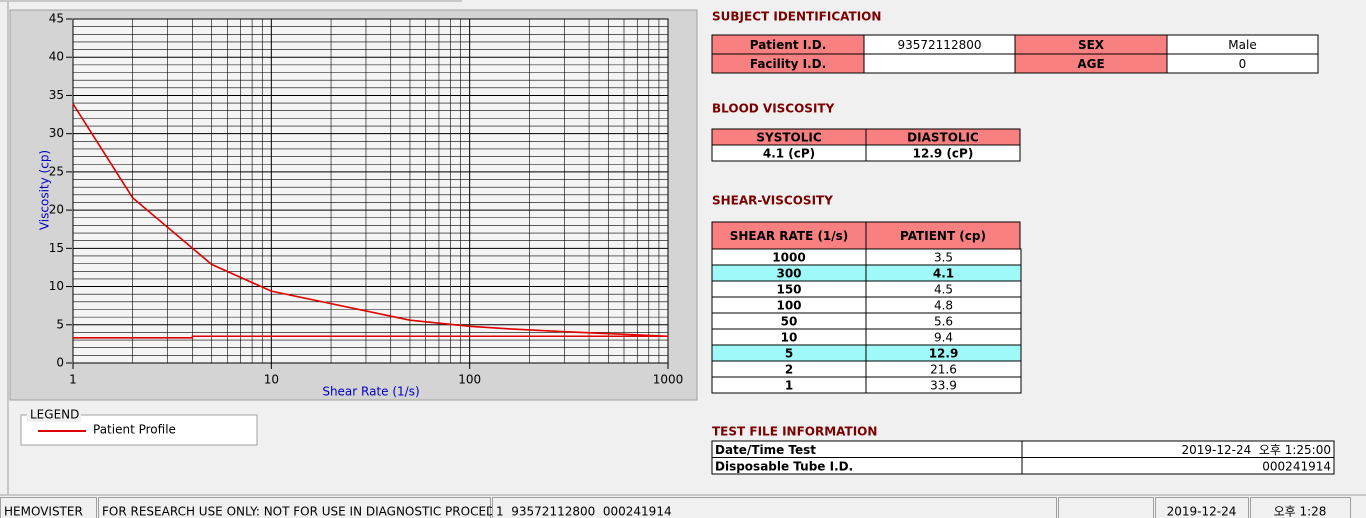 The image size is (1366, 518). I want to click on shear-rate: 100, so click(788, 306).